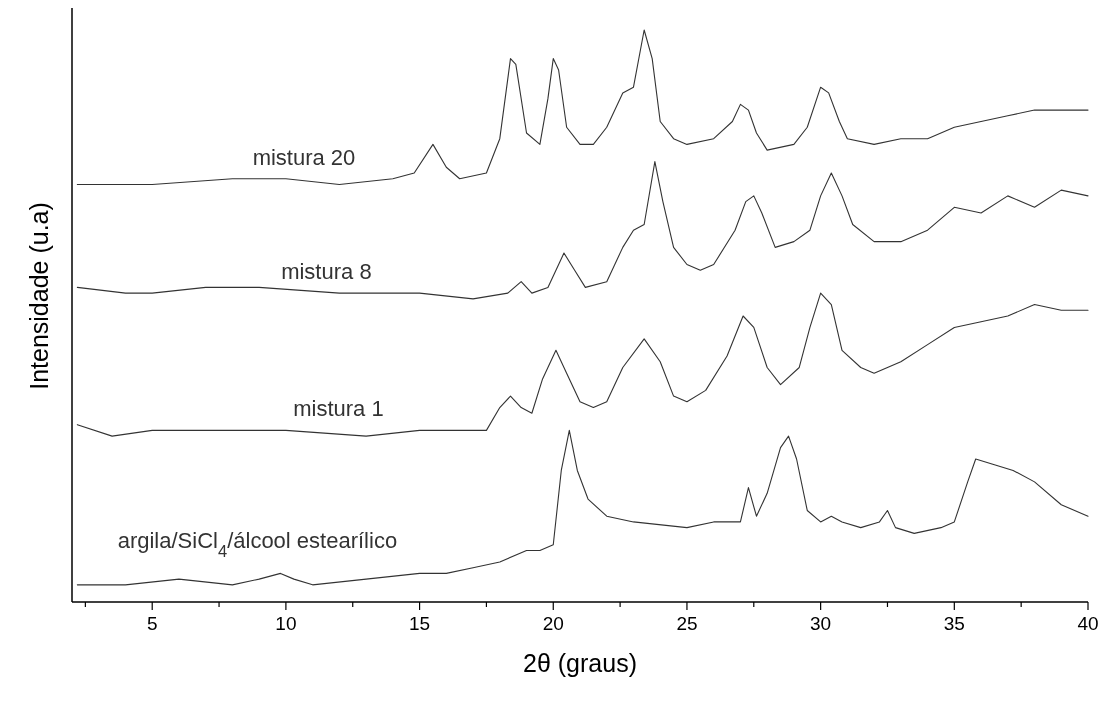 The height and width of the screenshot is (718, 1113). Describe the element at coordinates (553, 623) in the screenshot. I see `x-tick-label: 20` at that location.